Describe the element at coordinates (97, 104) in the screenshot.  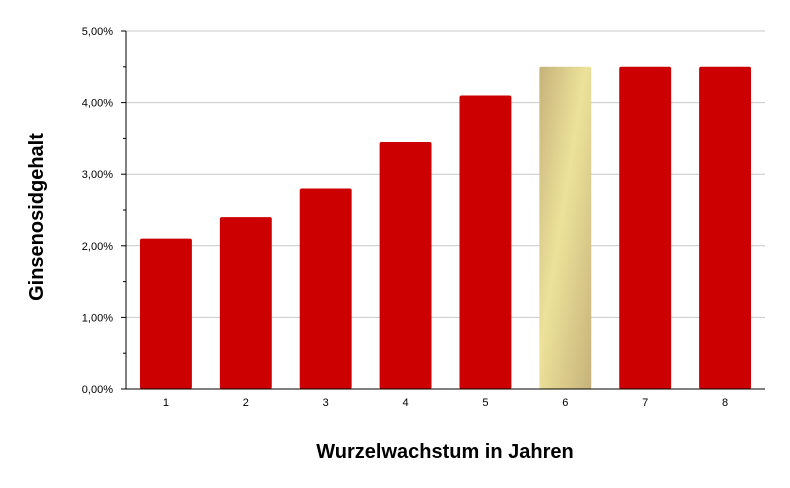
I see `y-tick-label: 4,00%` at that location.